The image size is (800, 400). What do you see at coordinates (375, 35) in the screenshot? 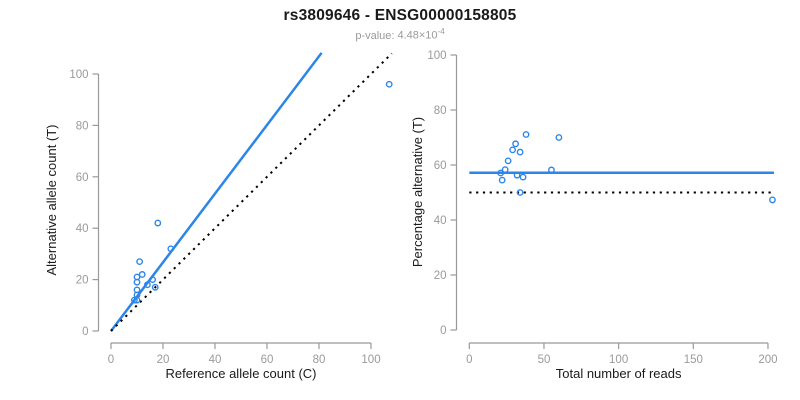
I see `p-value-label: p-value:` at bounding box center [375, 35].